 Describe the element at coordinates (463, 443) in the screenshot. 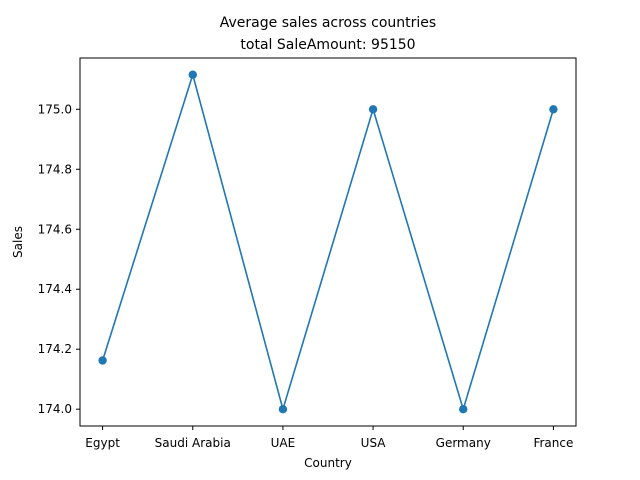

I see `x-tick-label: Germany` at that location.